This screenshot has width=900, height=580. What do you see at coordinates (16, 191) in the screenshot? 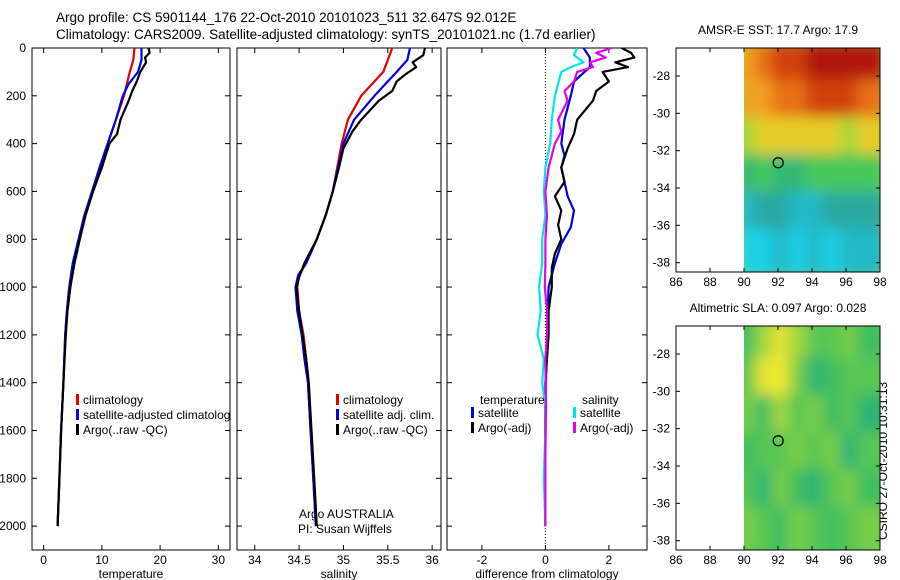
I see `y-tick-label: 600` at bounding box center [16, 191].